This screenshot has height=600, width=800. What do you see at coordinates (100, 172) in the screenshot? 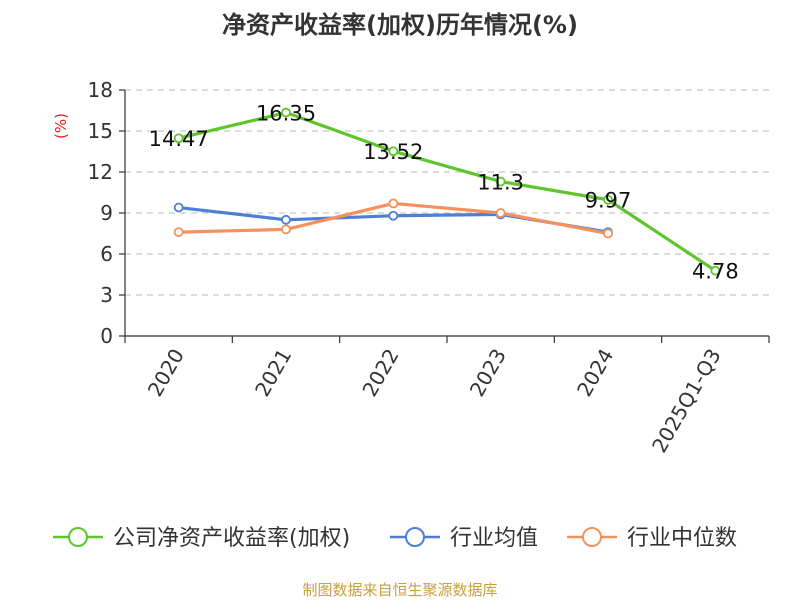
I see `y-tick-label: 12` at bounding box center [100, 172].